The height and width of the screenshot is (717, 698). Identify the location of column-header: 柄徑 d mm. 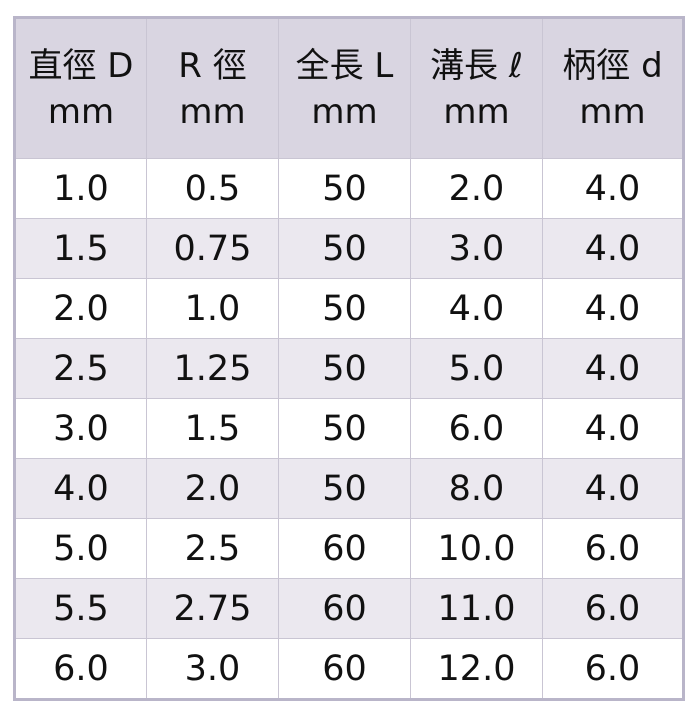
(613, 88).